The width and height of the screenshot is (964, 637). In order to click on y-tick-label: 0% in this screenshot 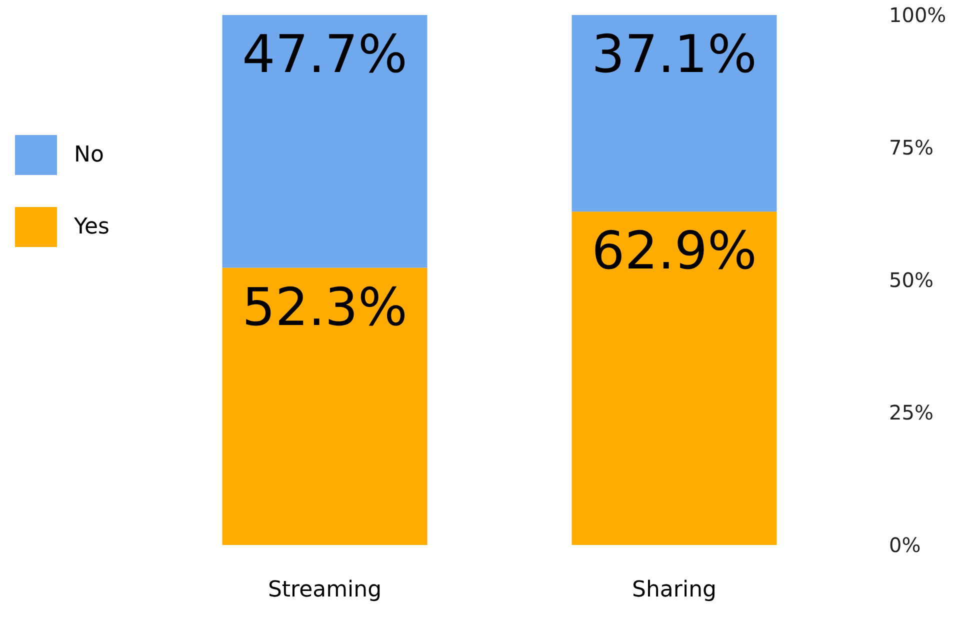, I will do `click(905, 545)`.